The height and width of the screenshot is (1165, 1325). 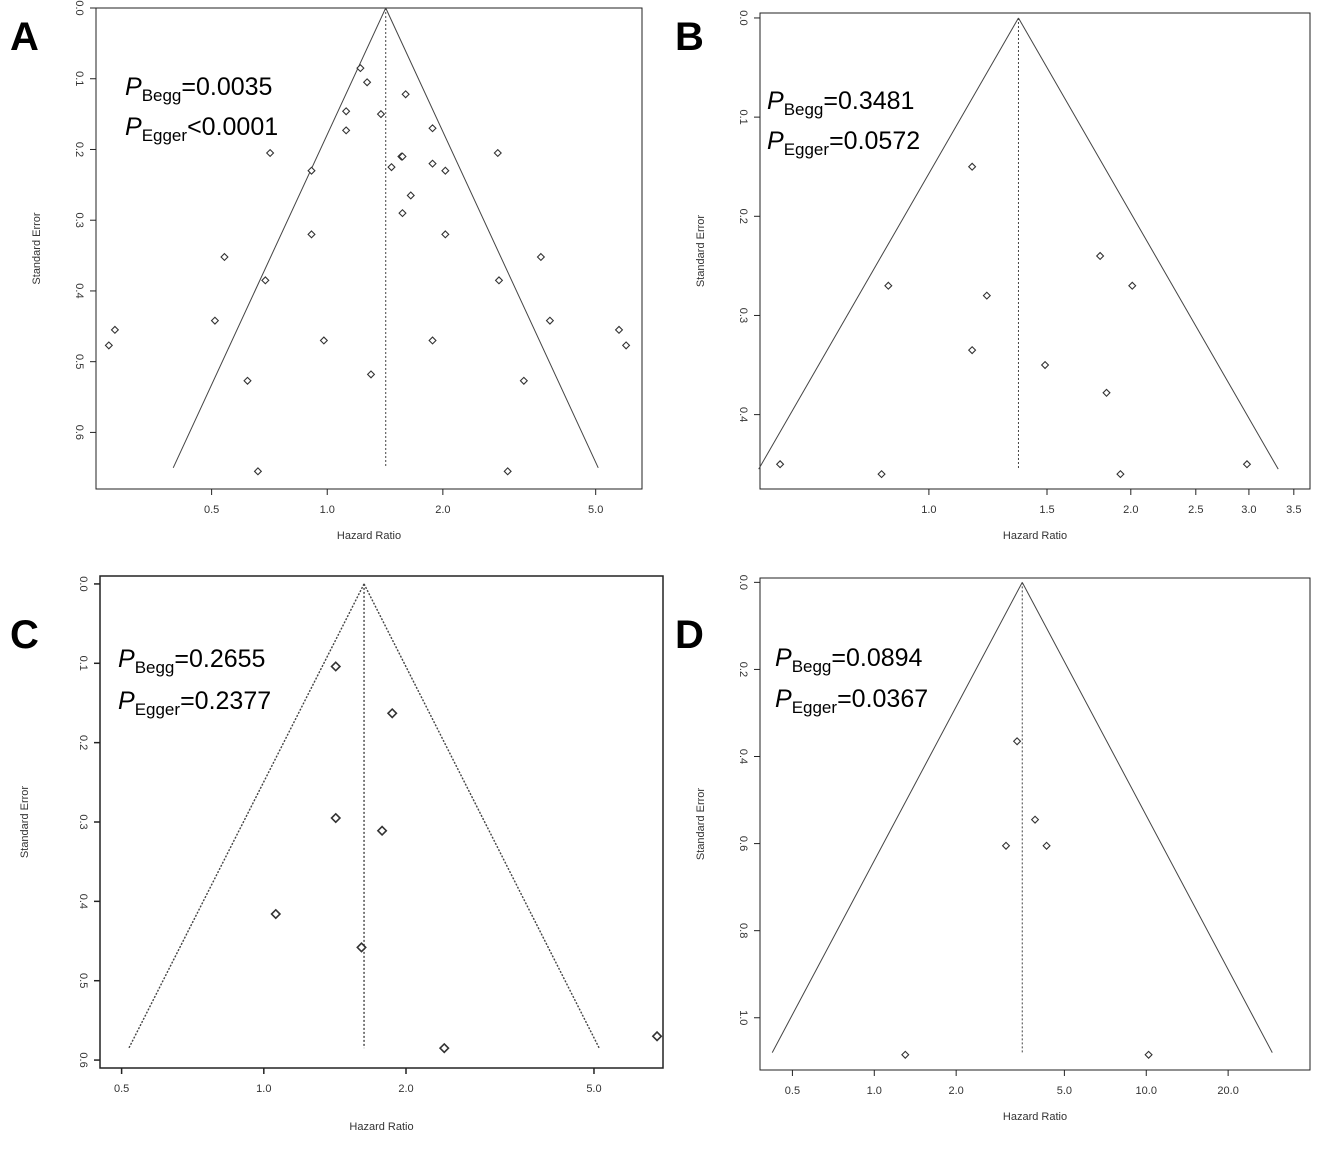 I want to click on panel-letter-a: A, so click(x=24, y=37).